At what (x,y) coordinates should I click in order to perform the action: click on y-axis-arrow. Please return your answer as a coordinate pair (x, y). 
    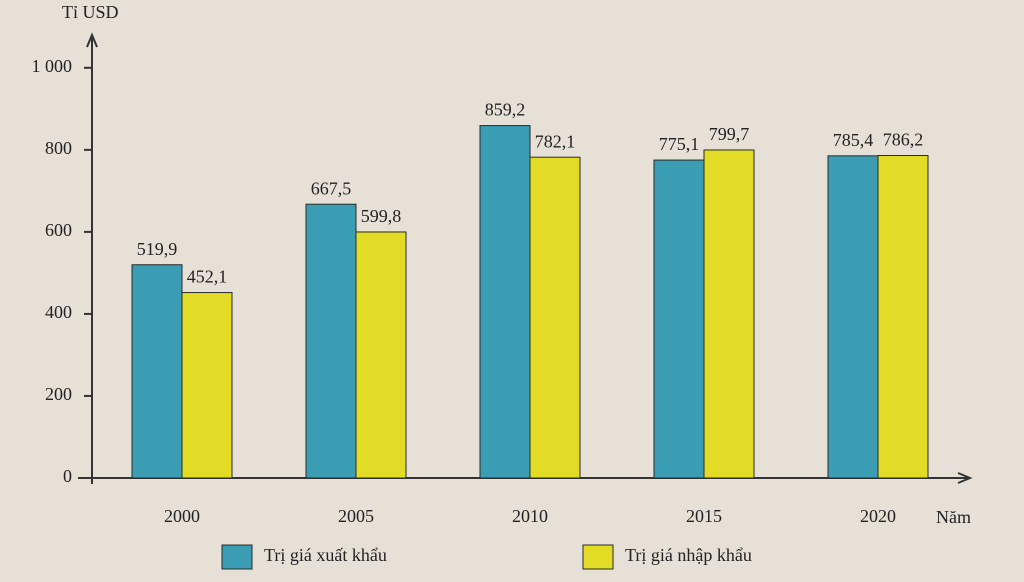
    Looking at the image, I should click on (92, 40).